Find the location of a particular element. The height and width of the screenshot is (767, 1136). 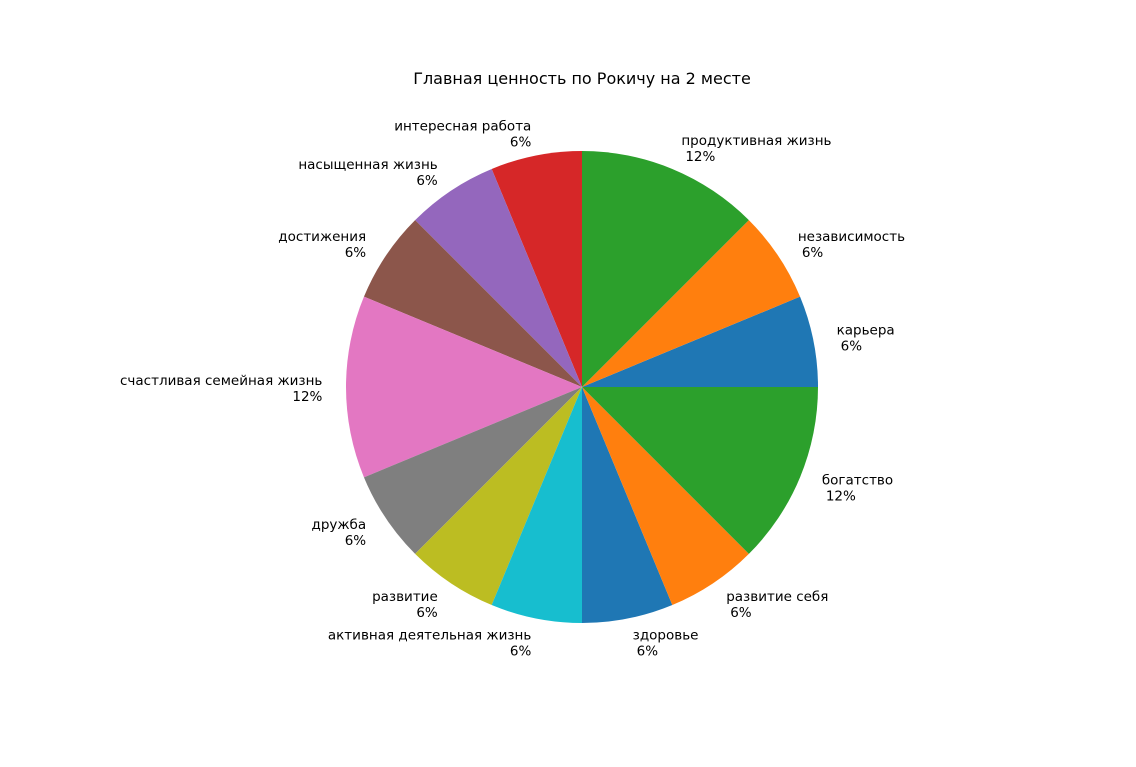

slice-label: активная деятельная жизнь 6% is located at coordinates (430, 644).